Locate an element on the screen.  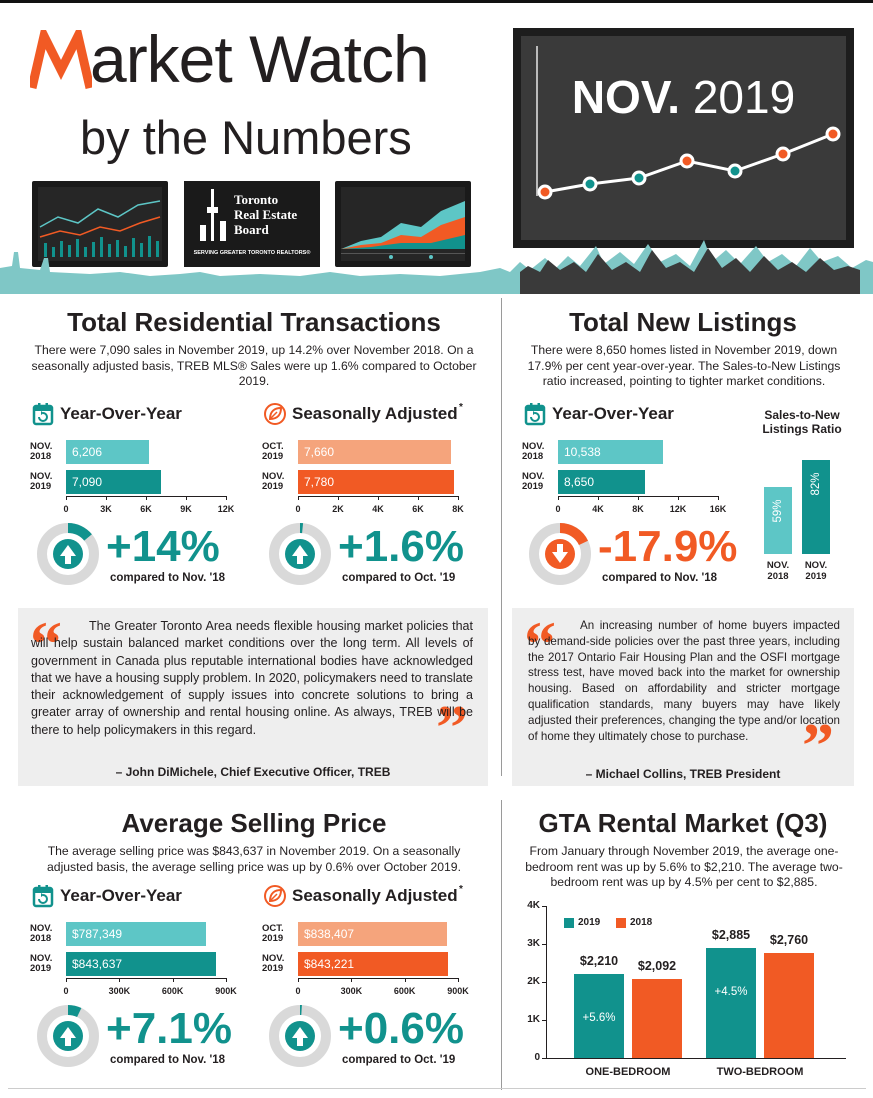
tick-label: 600K is located at coordinates (404, 991).